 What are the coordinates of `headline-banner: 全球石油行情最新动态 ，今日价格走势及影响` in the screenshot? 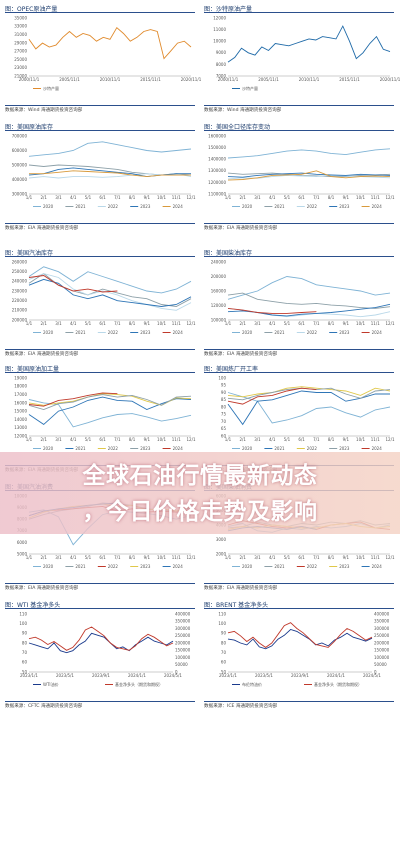 It's located at (200, 493).